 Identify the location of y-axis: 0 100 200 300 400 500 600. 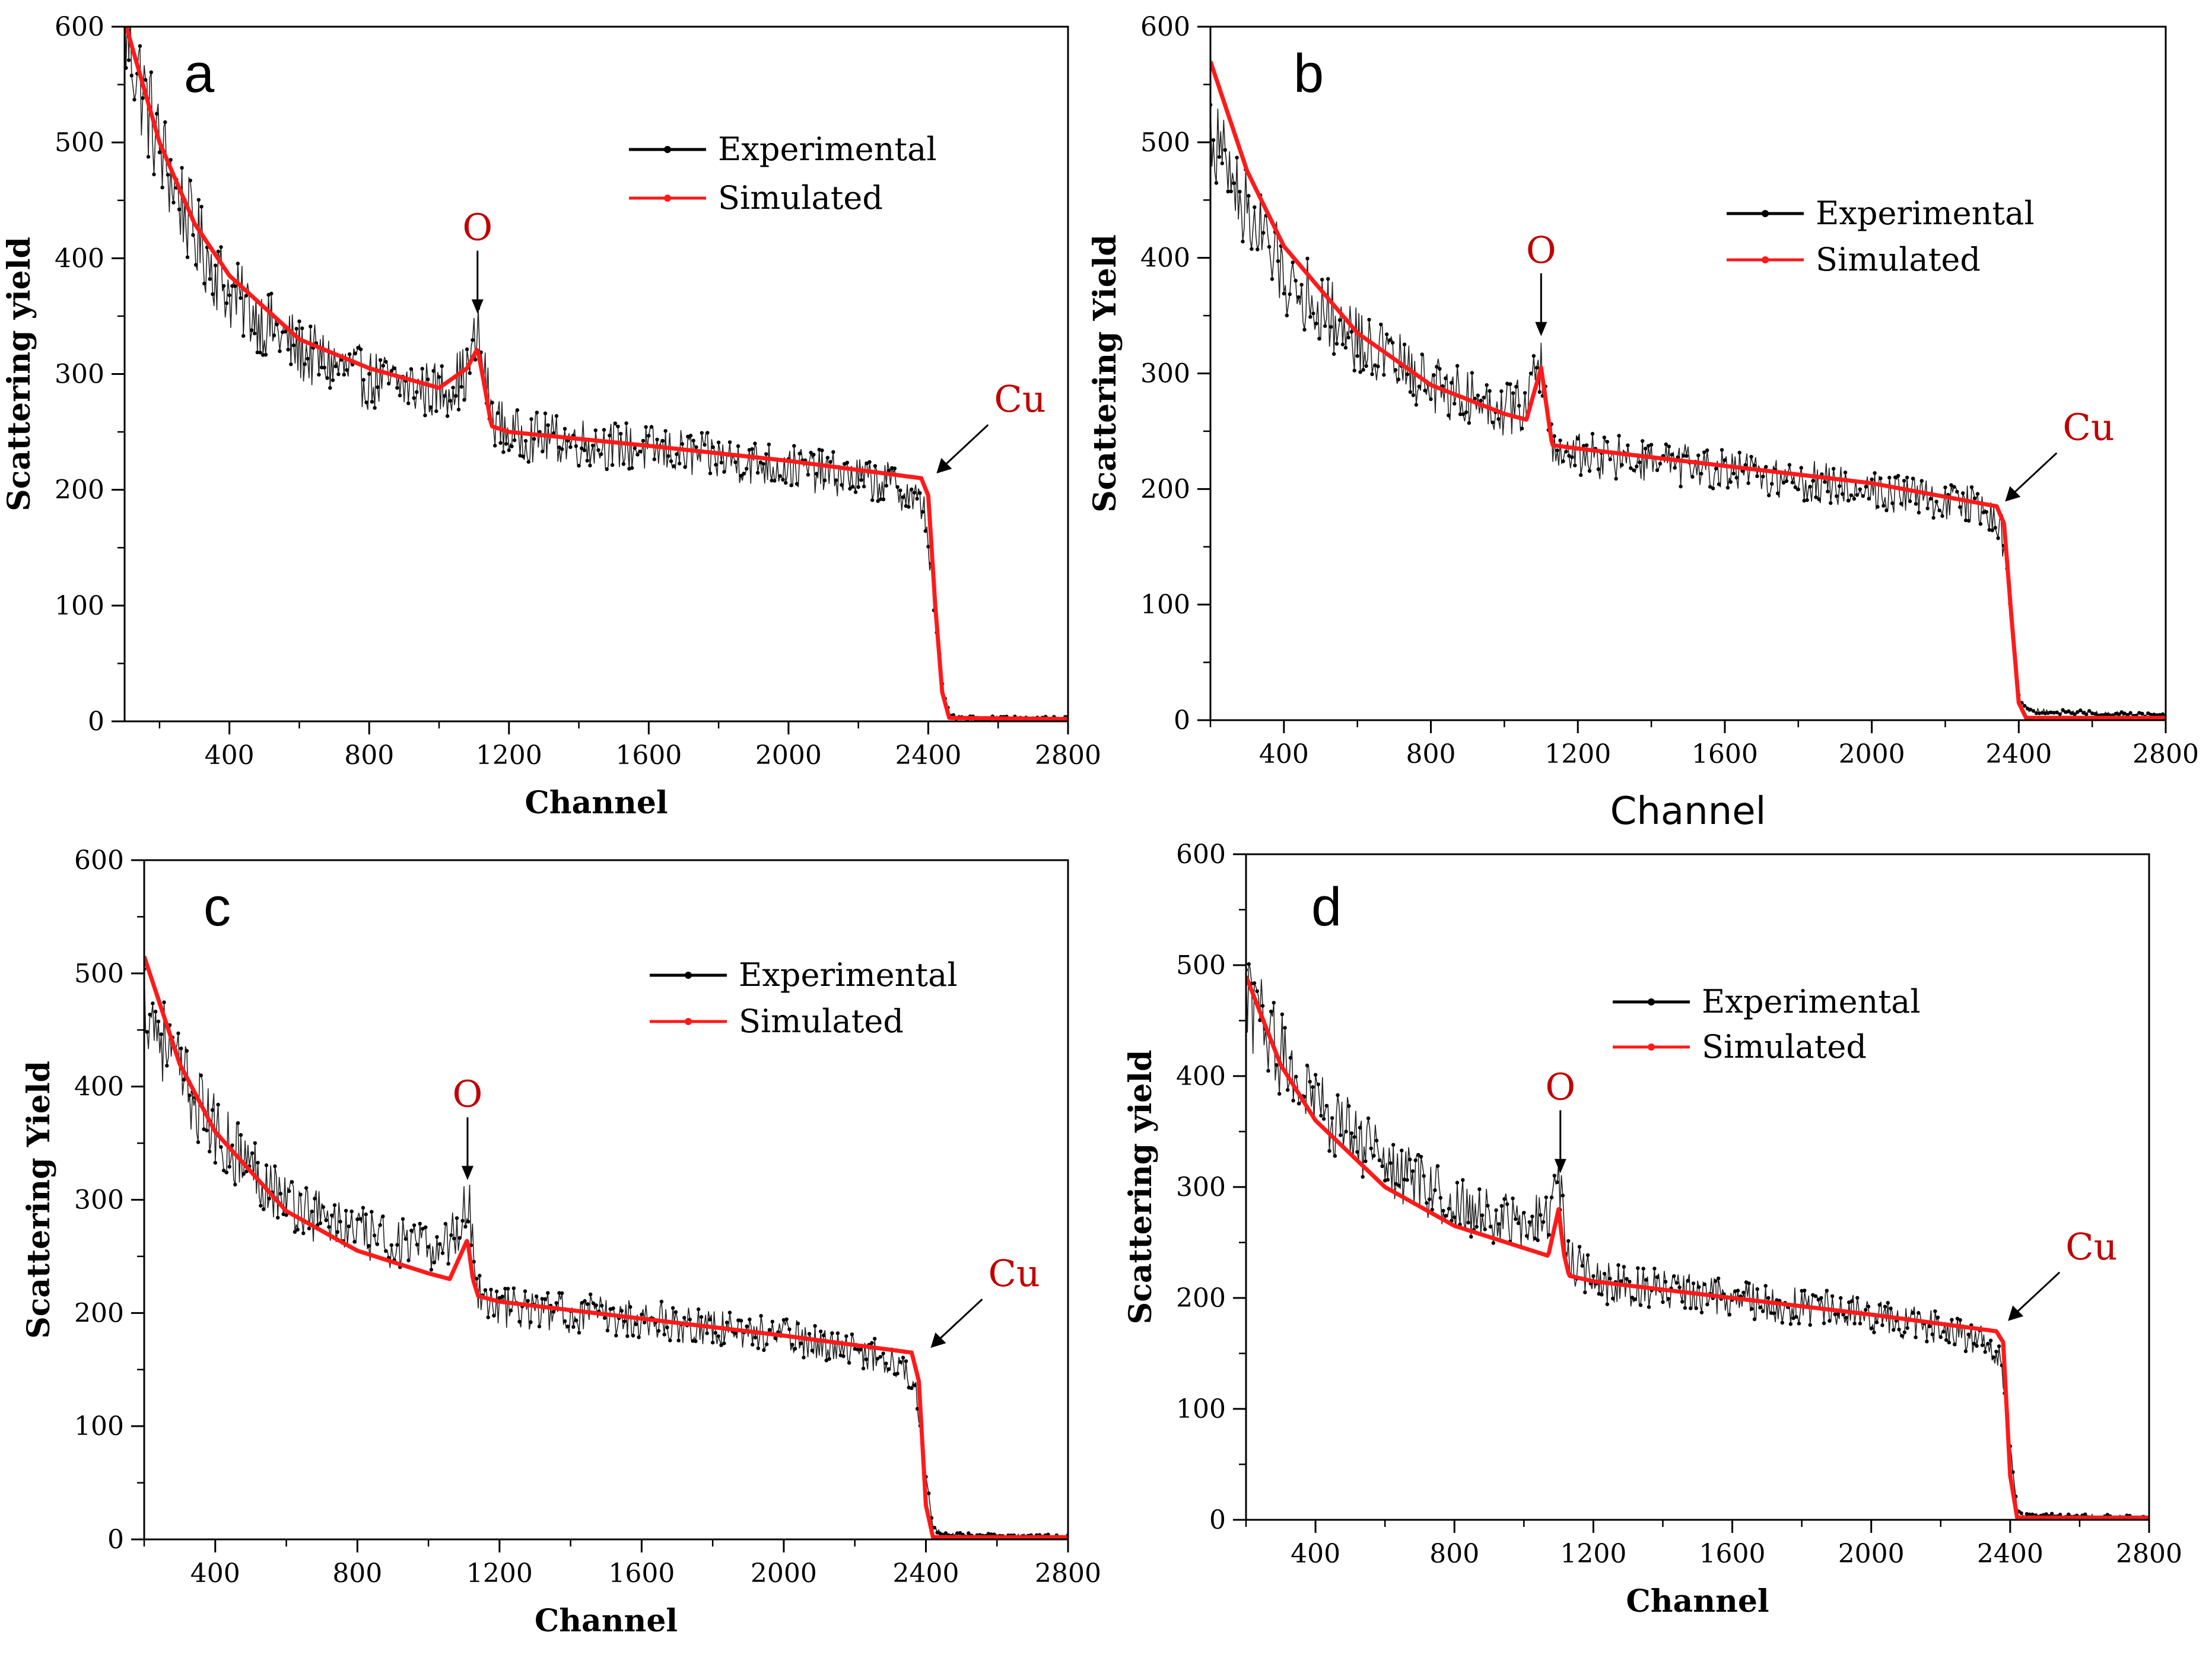
(90, 374).